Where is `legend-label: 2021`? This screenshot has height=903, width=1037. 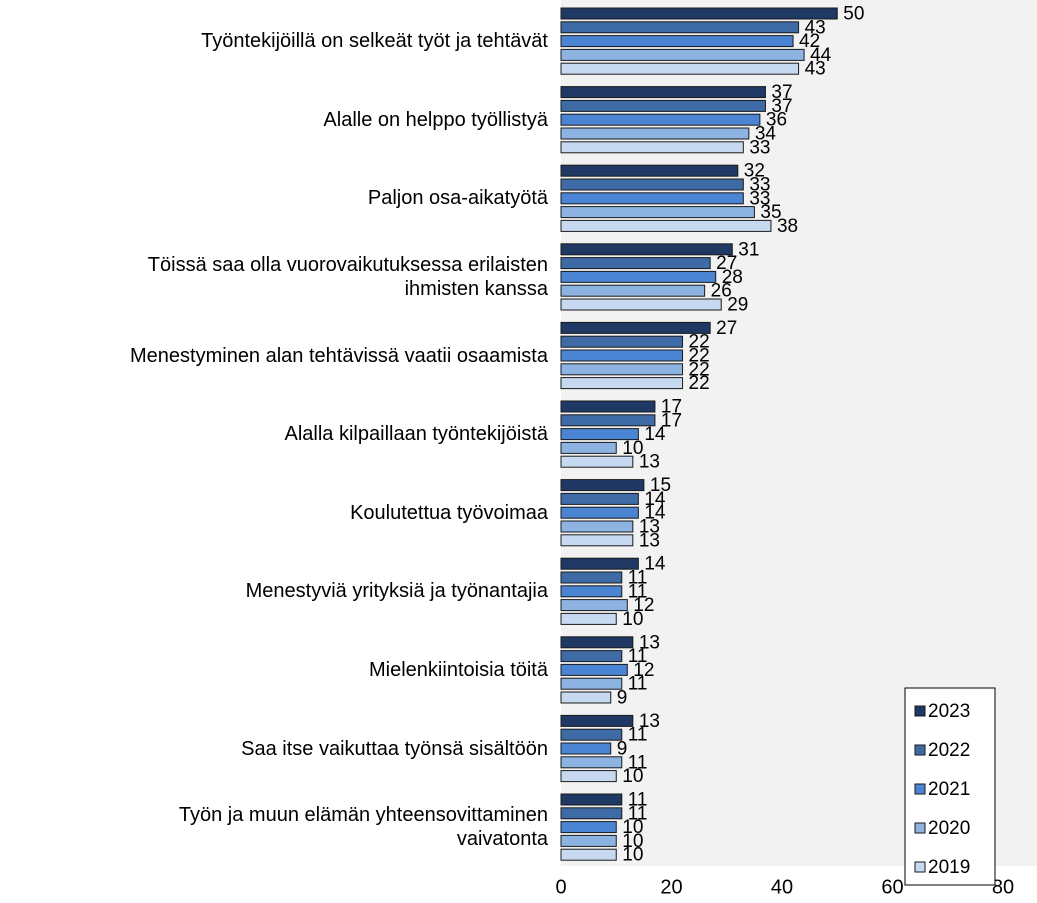 legend-label: 2021 is located at coordinates (949, 789).